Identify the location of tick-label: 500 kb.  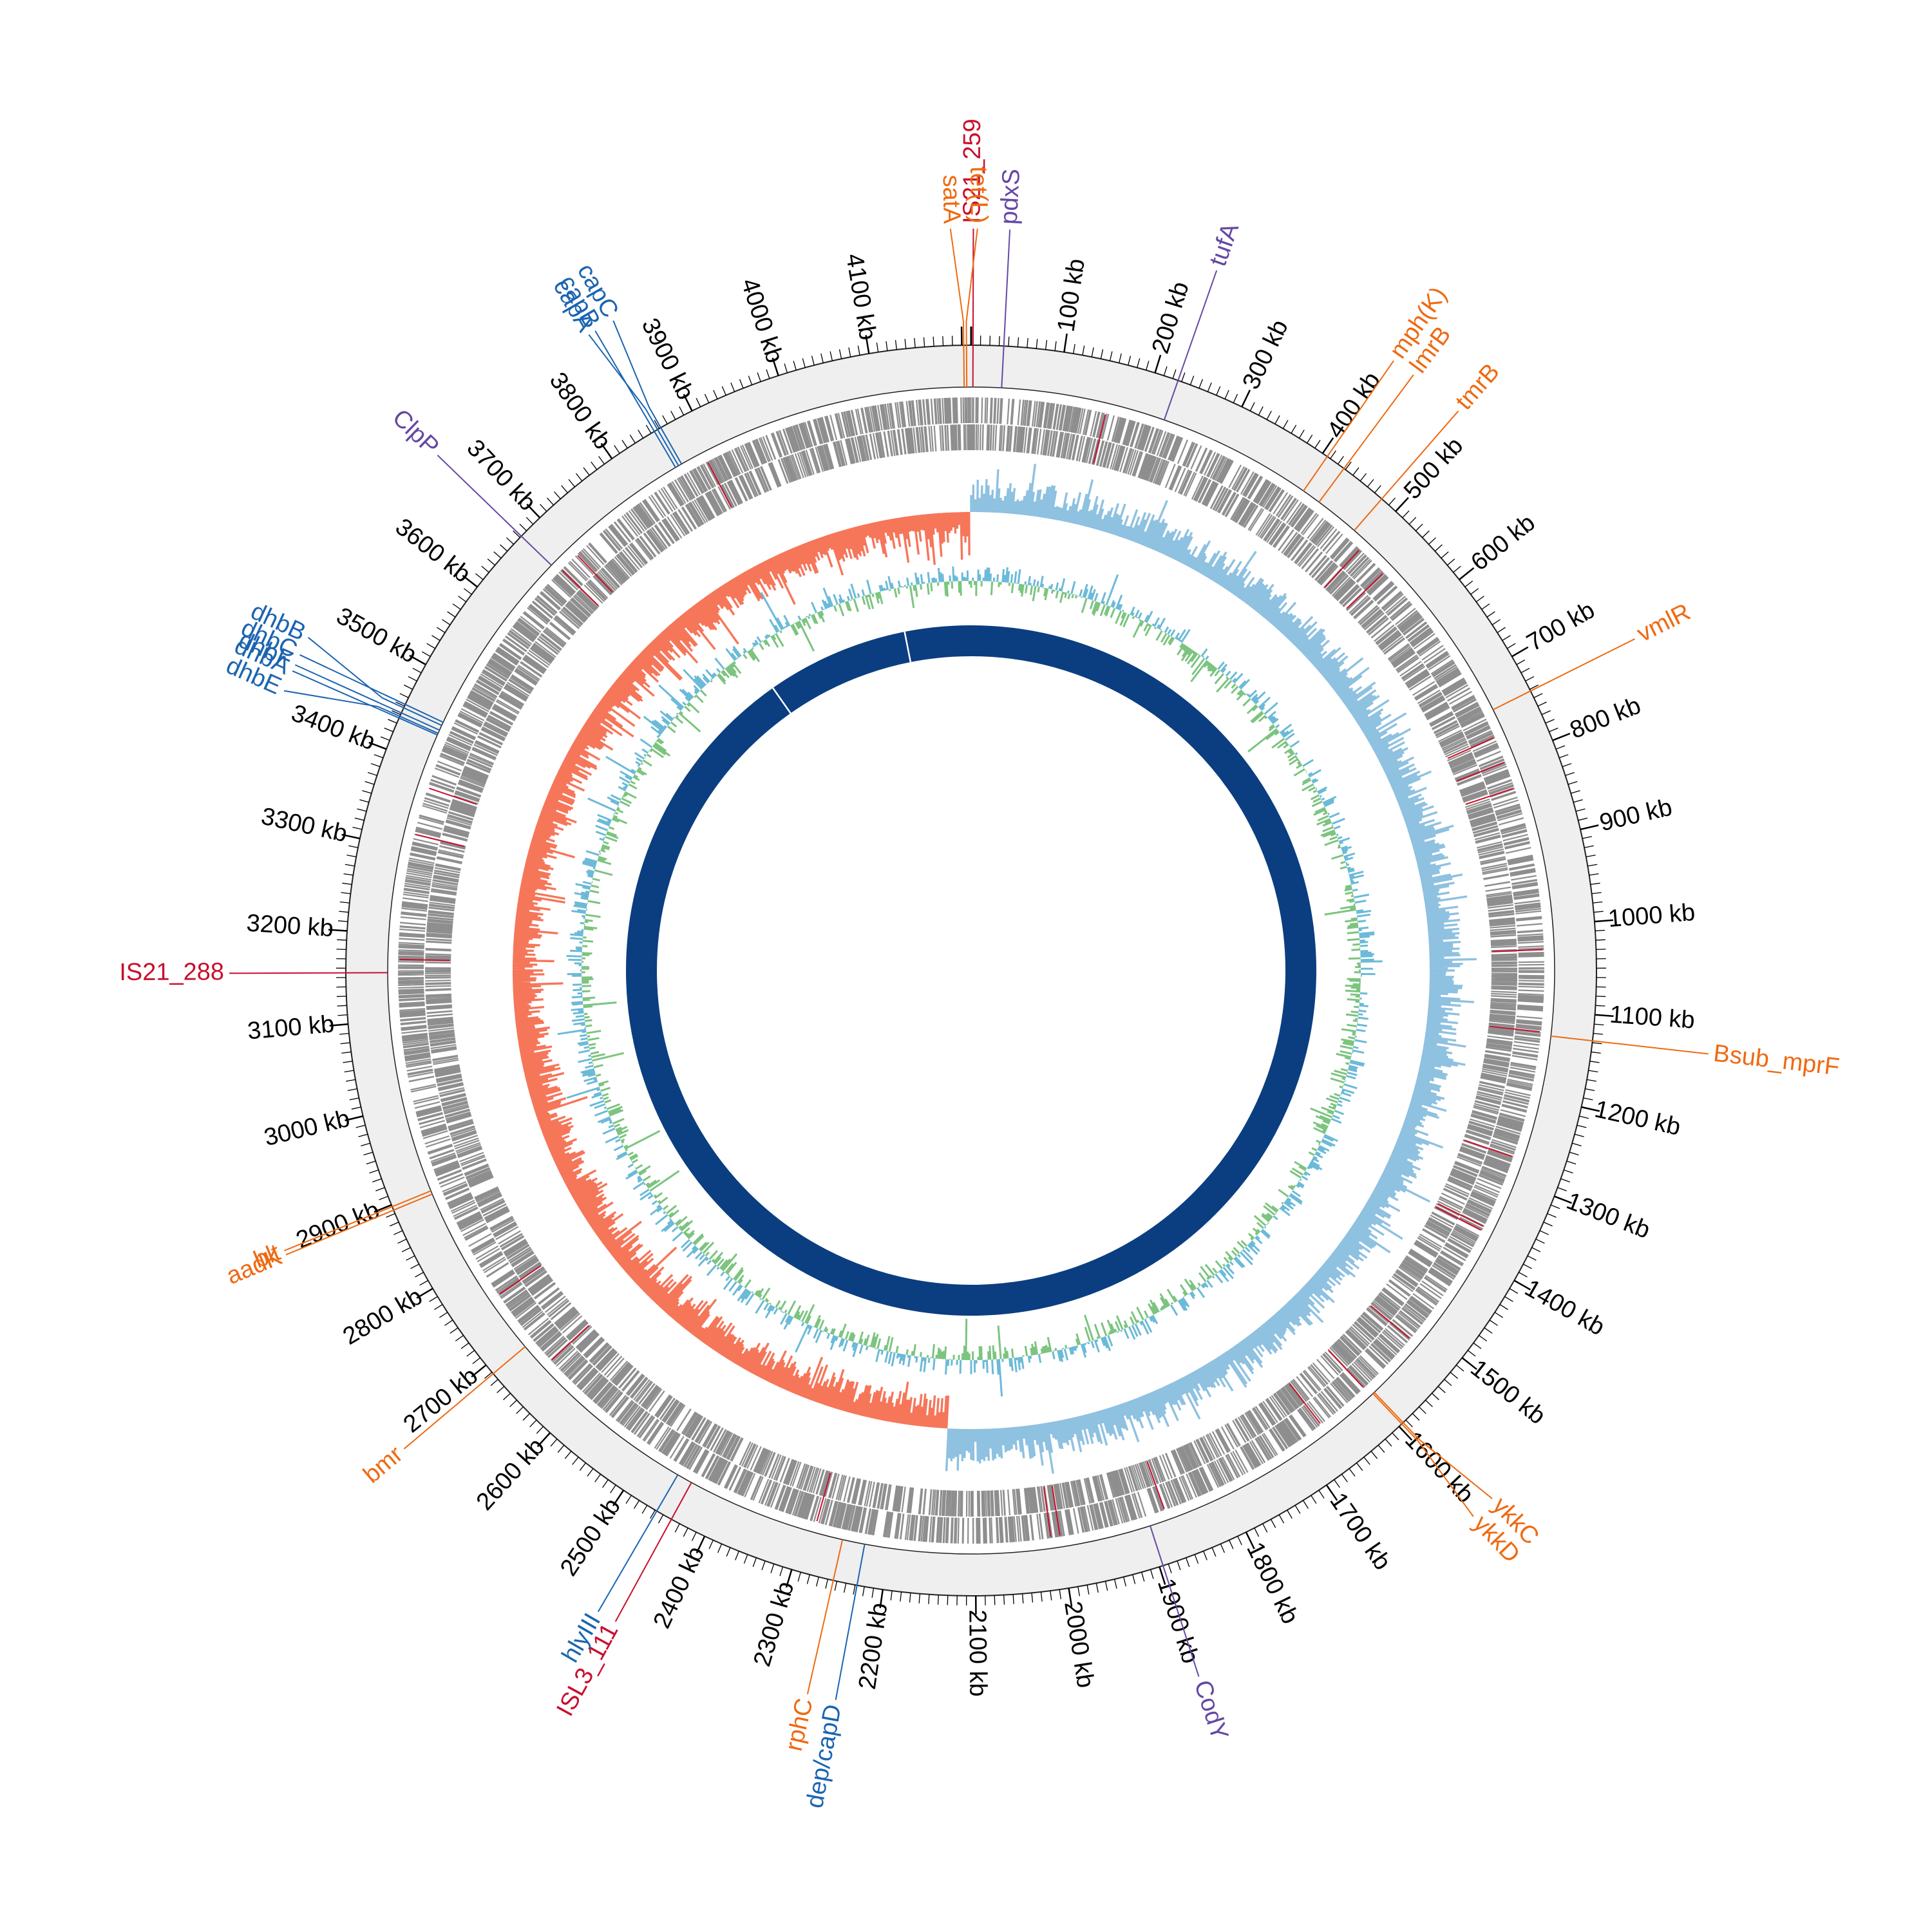
(1434, 468).